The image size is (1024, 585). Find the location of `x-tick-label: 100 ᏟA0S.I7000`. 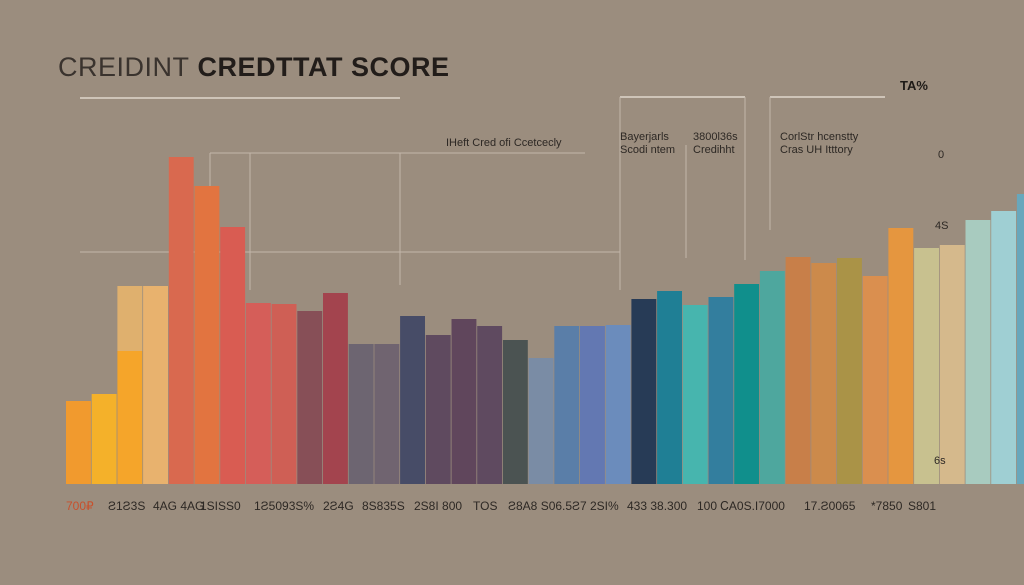

x-tick-label: 100 ᏟA0S.I7000 is located at coordinates (741, 506).